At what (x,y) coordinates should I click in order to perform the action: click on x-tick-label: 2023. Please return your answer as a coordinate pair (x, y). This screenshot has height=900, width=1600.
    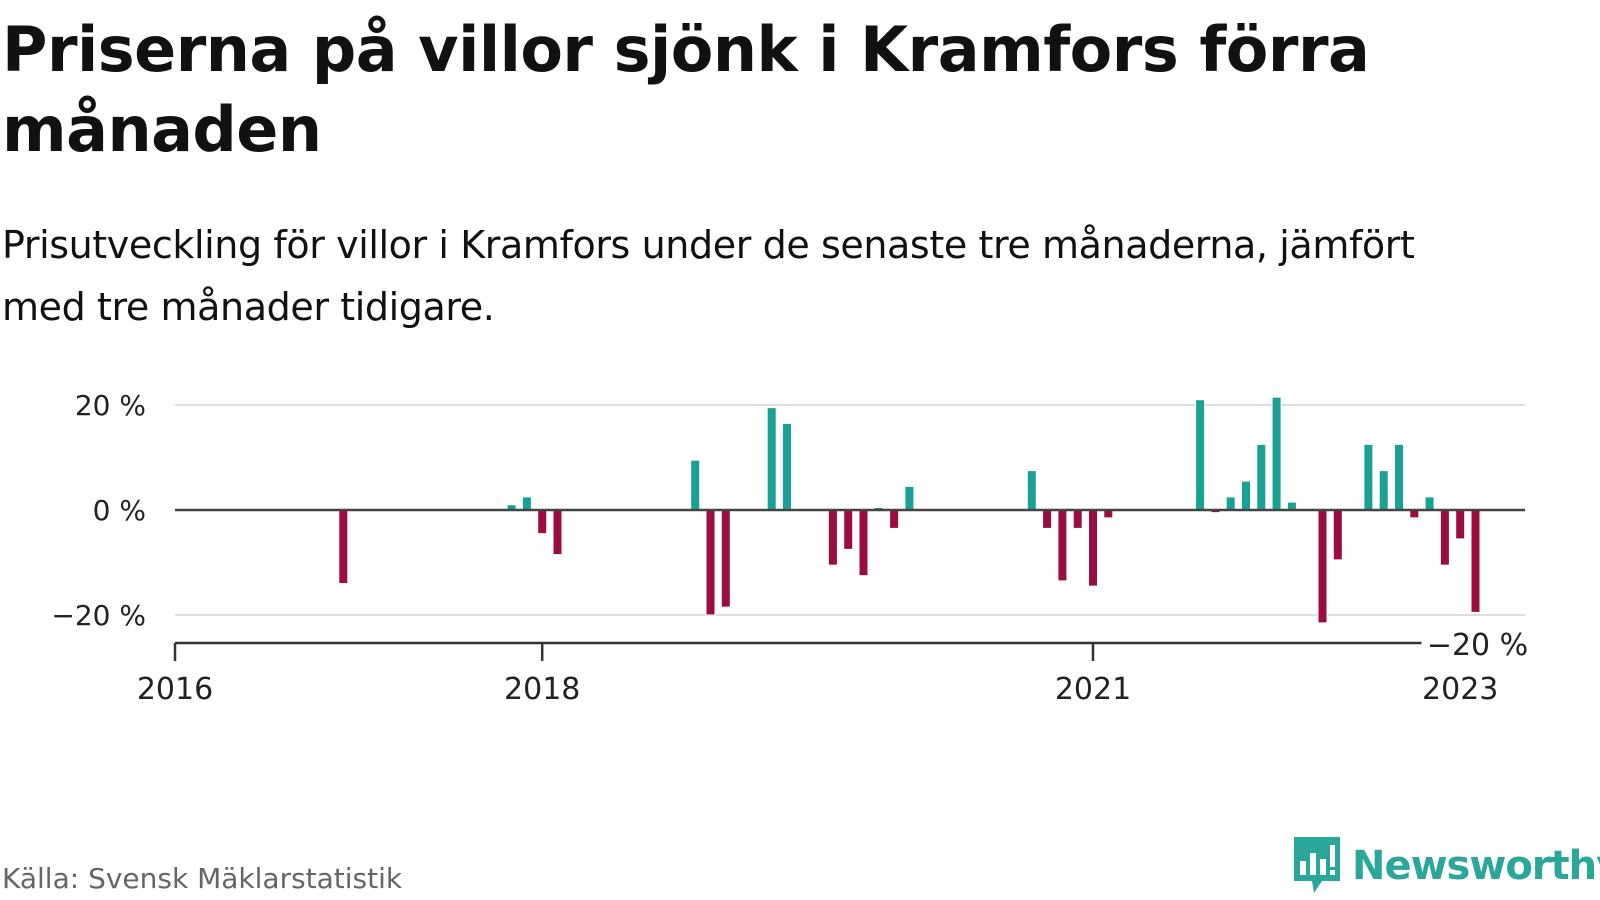
    Looking at the image, I should click on (1460, 689).